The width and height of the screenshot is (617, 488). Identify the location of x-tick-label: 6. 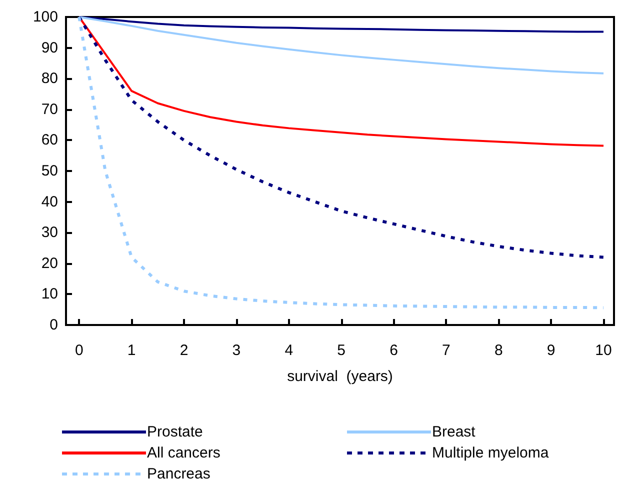
(394, 350).